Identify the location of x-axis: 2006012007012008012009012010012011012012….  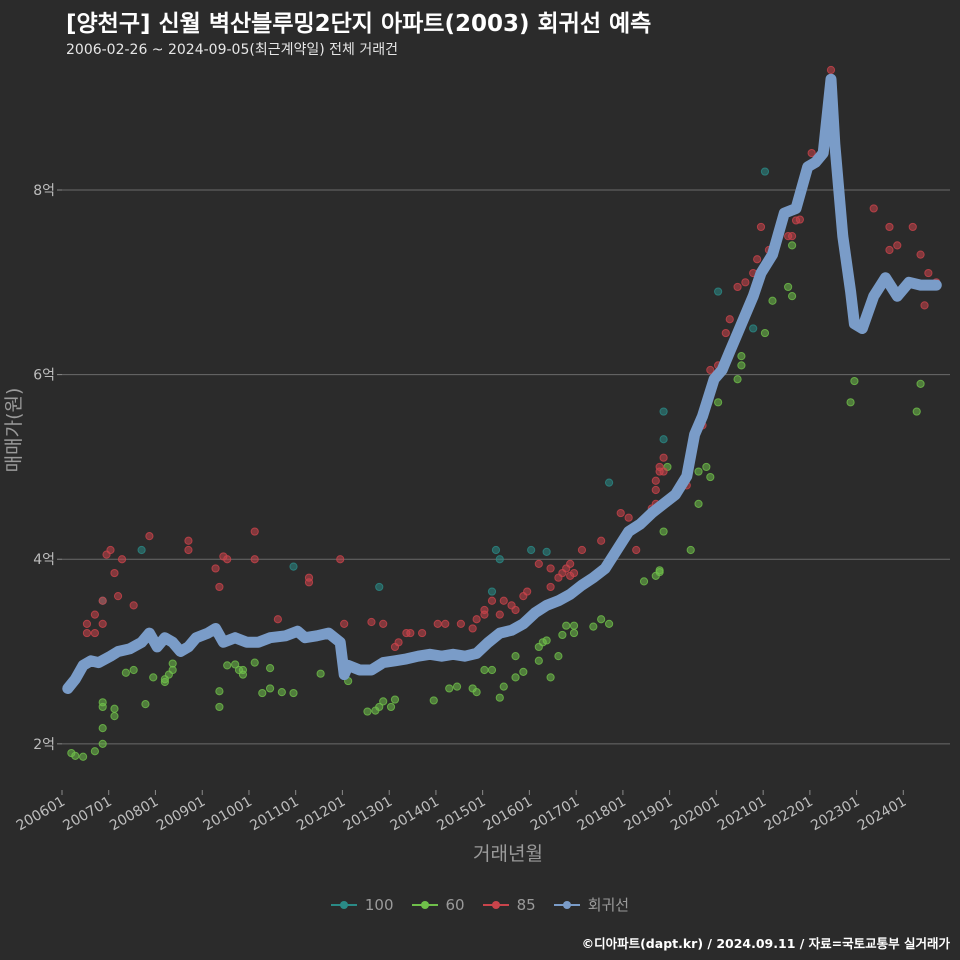
(461, 812).